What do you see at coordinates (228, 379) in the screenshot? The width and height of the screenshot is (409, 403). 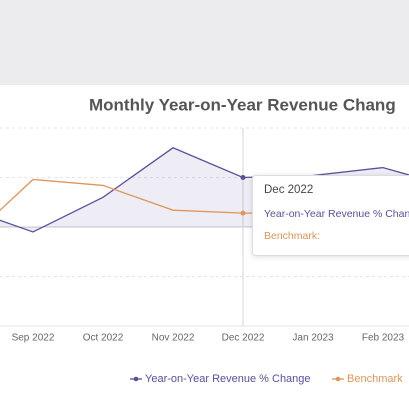 I see `legend-label: Year-on-Year Revenue % Change` at bounding box center [228, 379].